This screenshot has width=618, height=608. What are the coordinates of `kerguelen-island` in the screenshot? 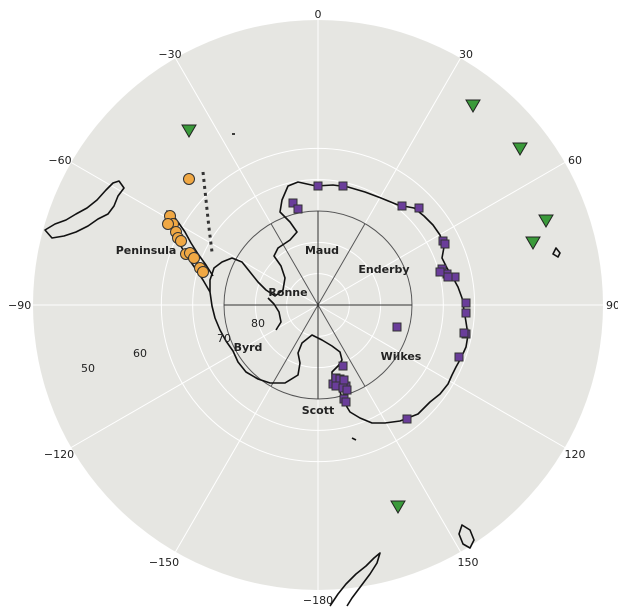 It's located at (556, 252).